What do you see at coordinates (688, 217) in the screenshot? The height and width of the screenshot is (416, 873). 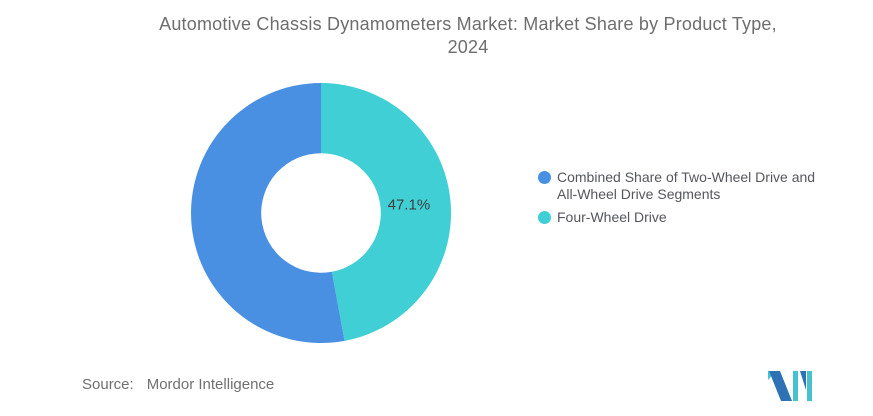 I see `legend-item-four-wheel-drive: Four-Wheel Drive` at bounding box center [688, 217].